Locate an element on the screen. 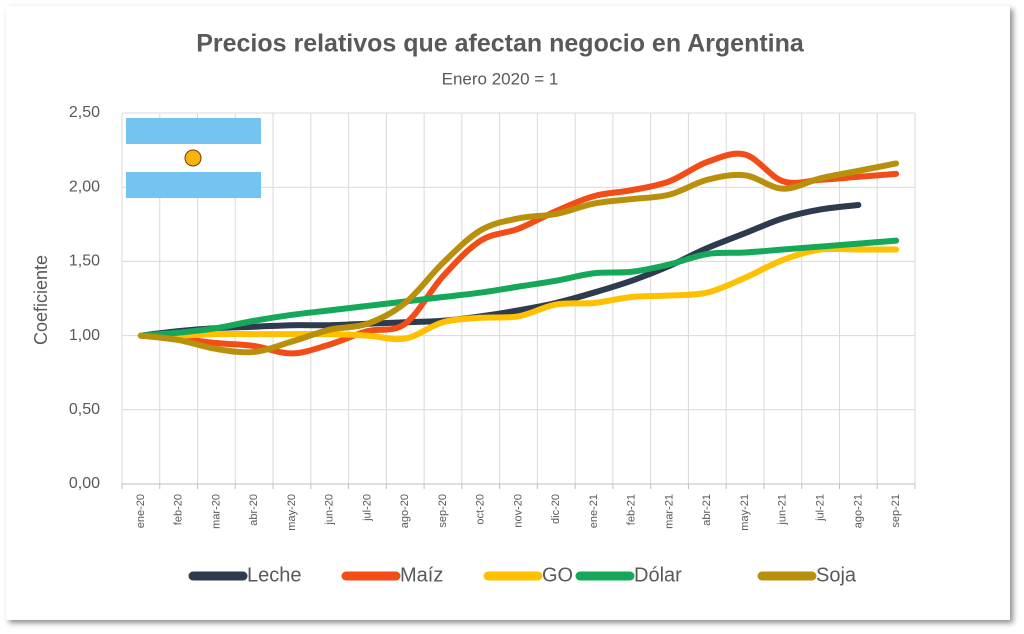  x-tick-label: jul-21 is located at coordinates (821, 508).